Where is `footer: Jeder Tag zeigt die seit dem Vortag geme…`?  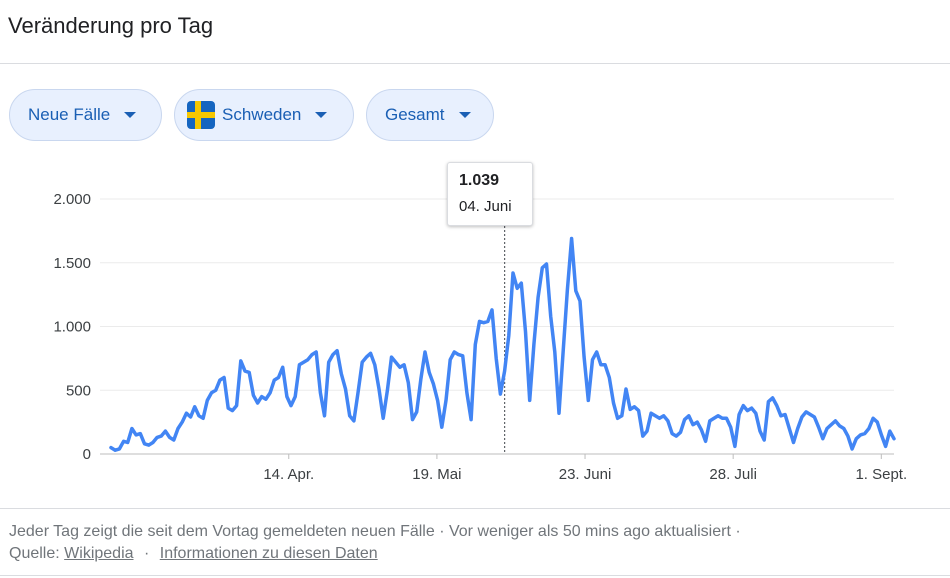 footer: Jeder Tag zeigt die seit dem Vortag geme… is located at coordinates (375, 543).